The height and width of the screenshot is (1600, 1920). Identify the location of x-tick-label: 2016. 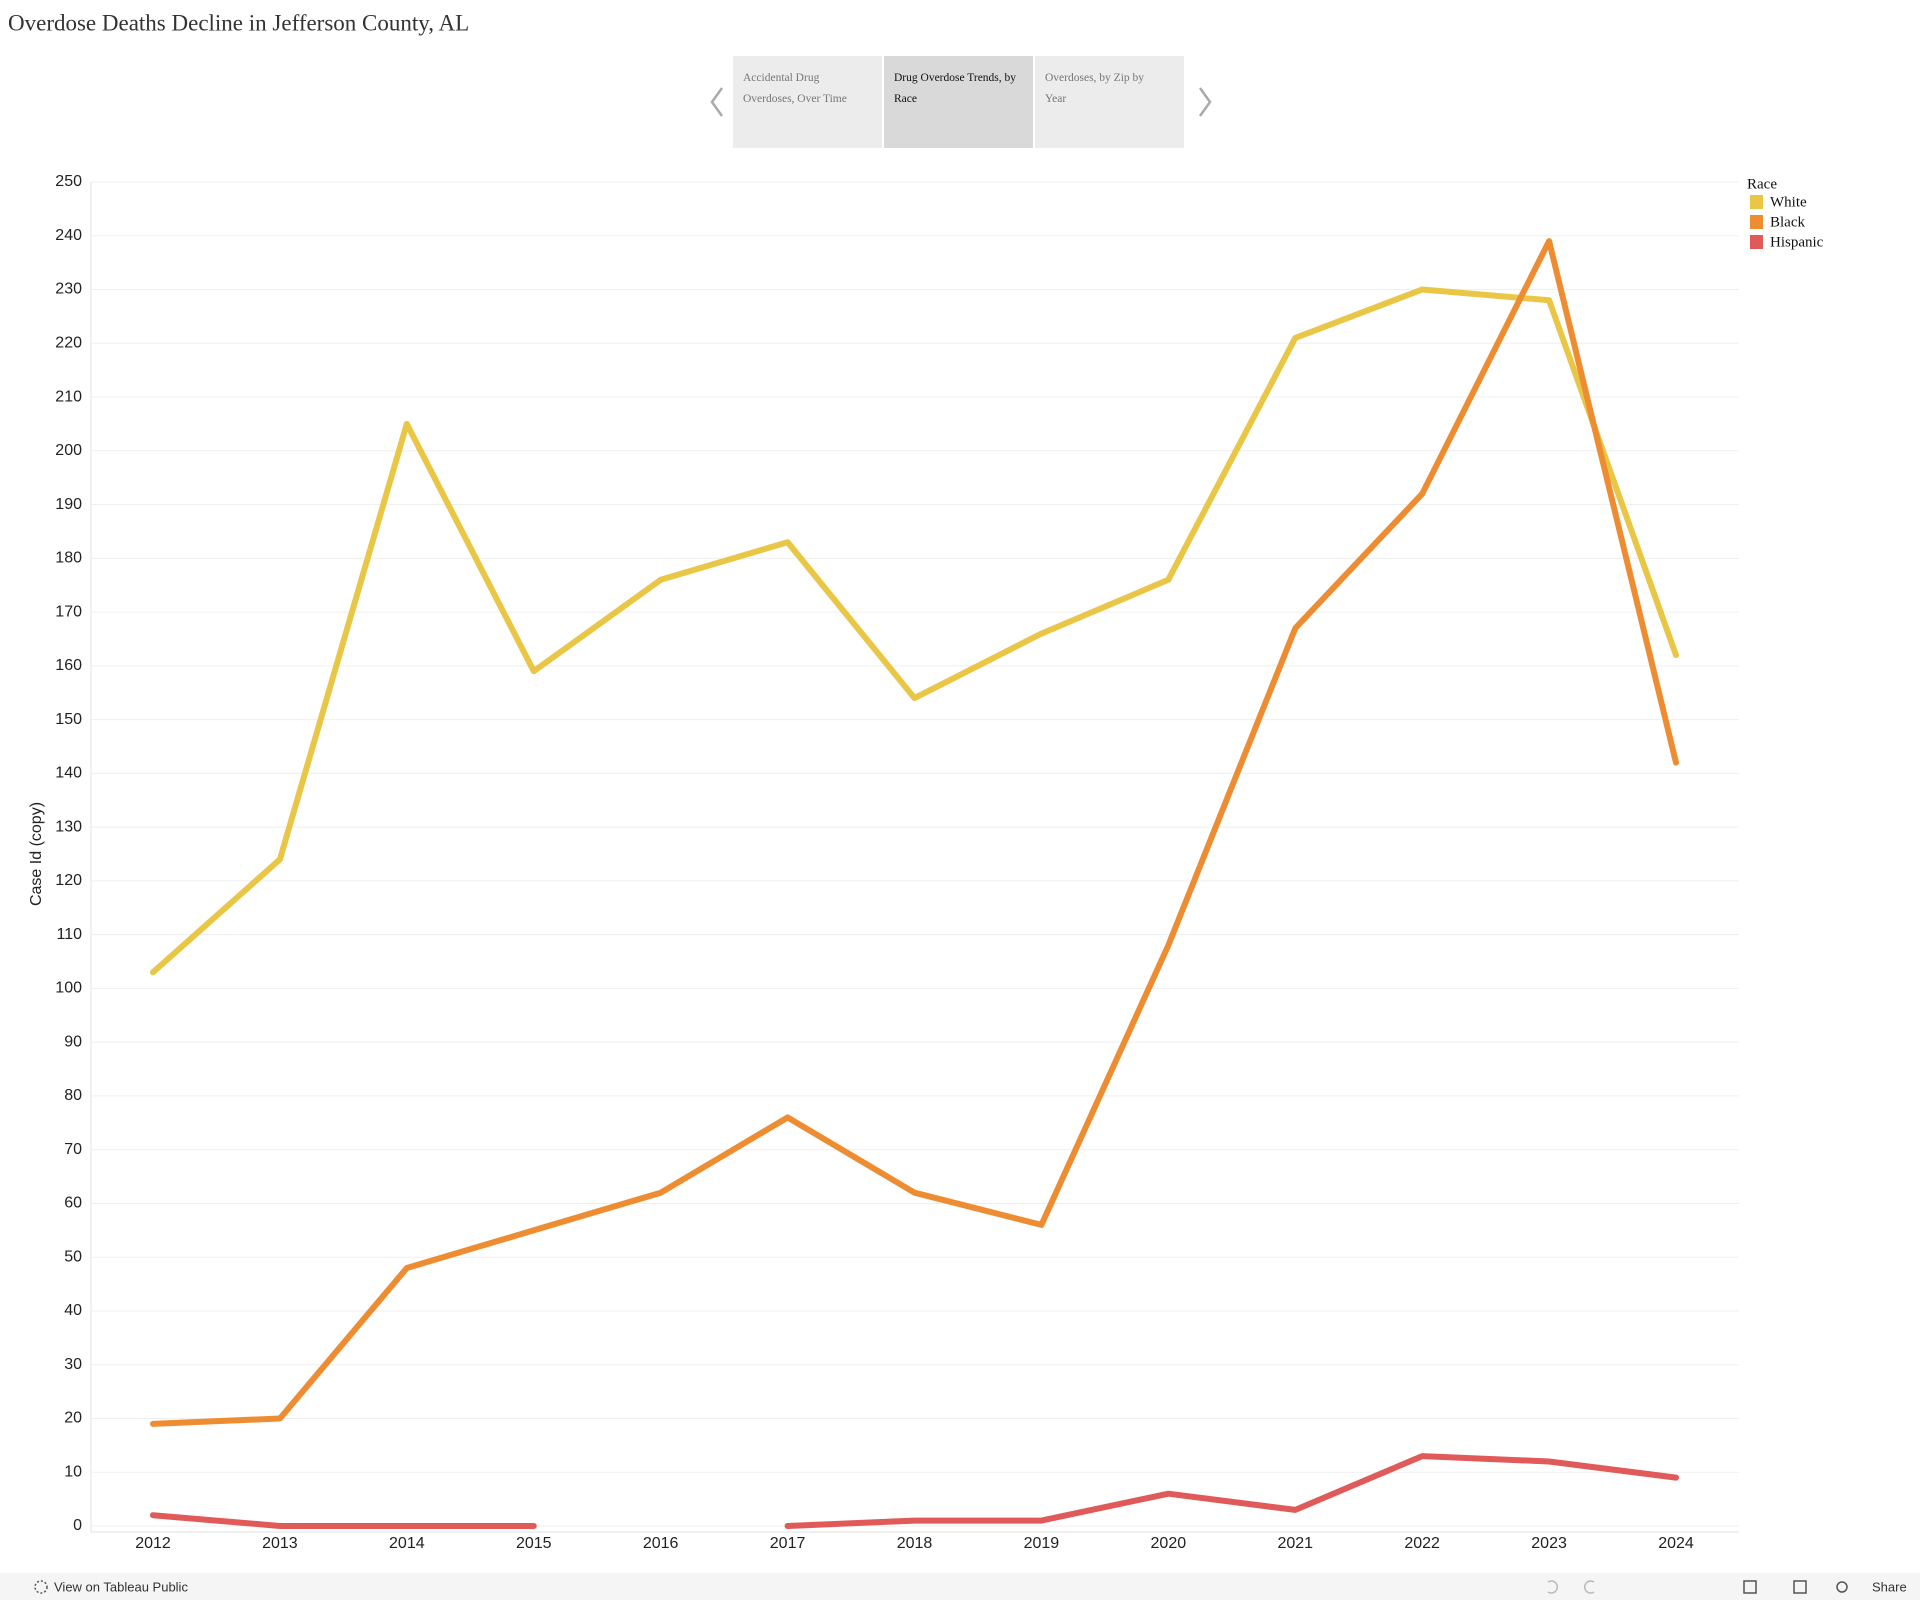
(661, 1543).